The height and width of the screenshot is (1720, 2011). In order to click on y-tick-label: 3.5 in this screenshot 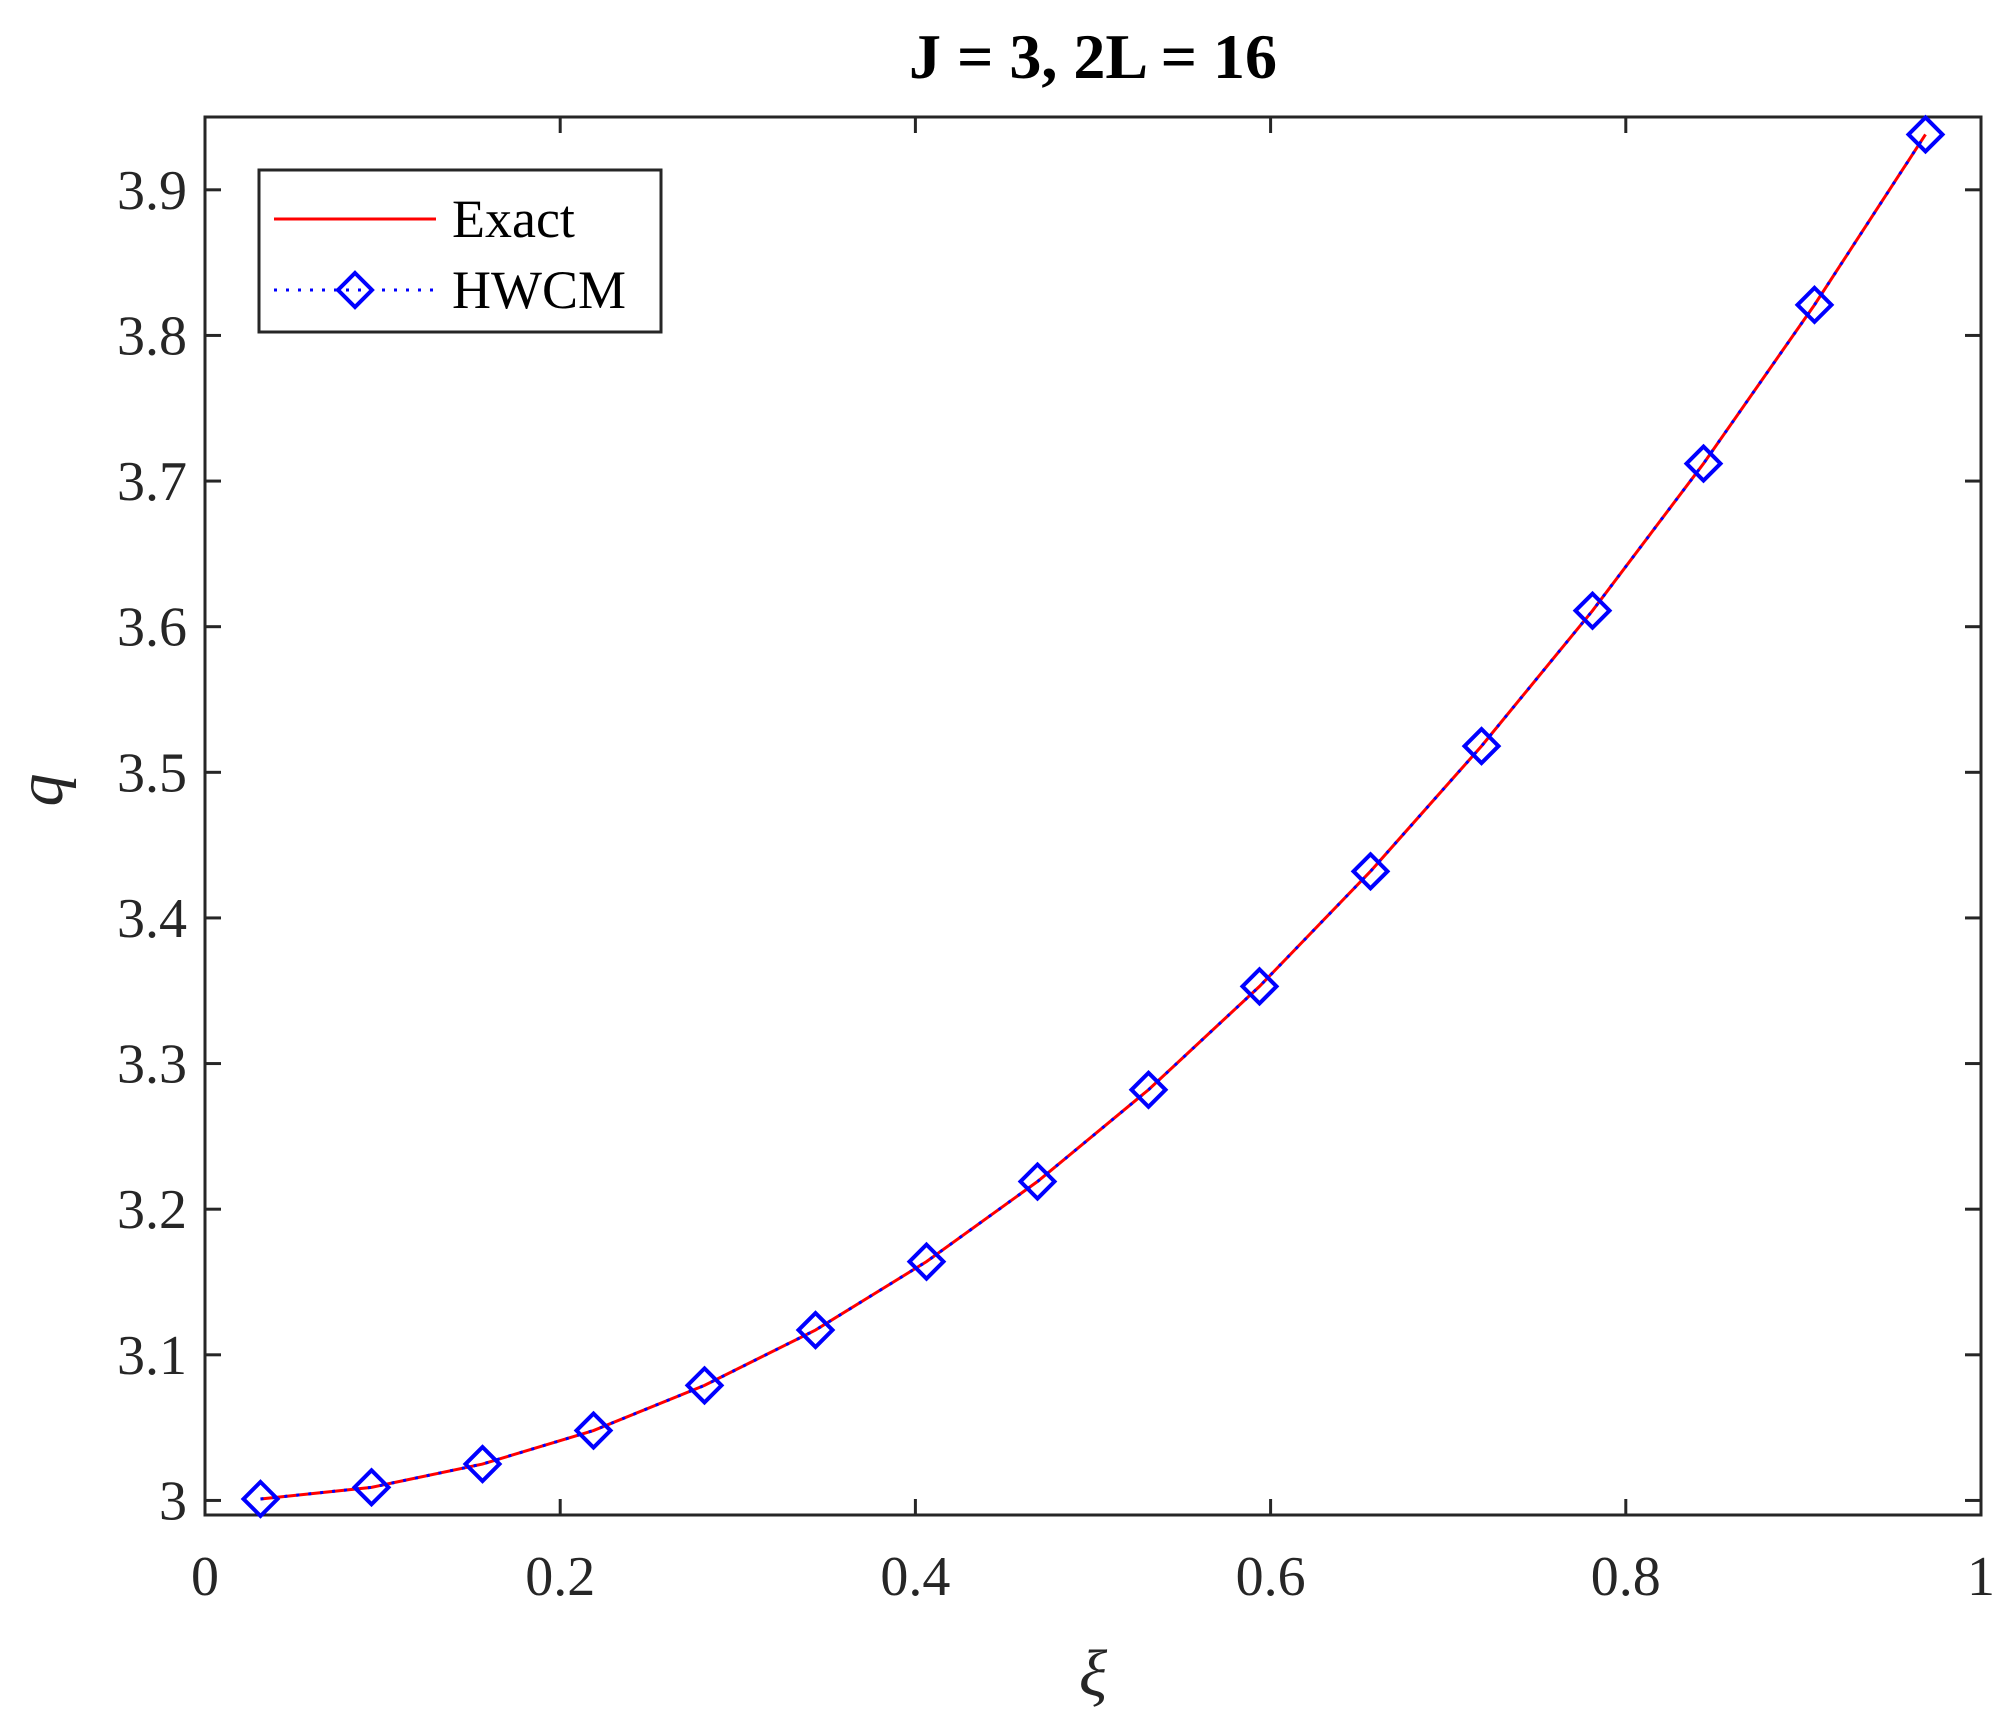, I will do `click(152, 773)`.